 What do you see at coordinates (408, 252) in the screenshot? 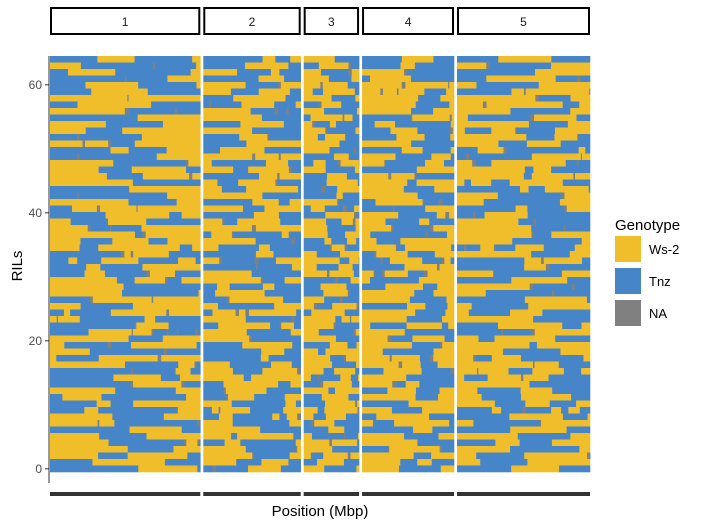
I see `facet-panel-4: 4` at bounding box center [408, 252].